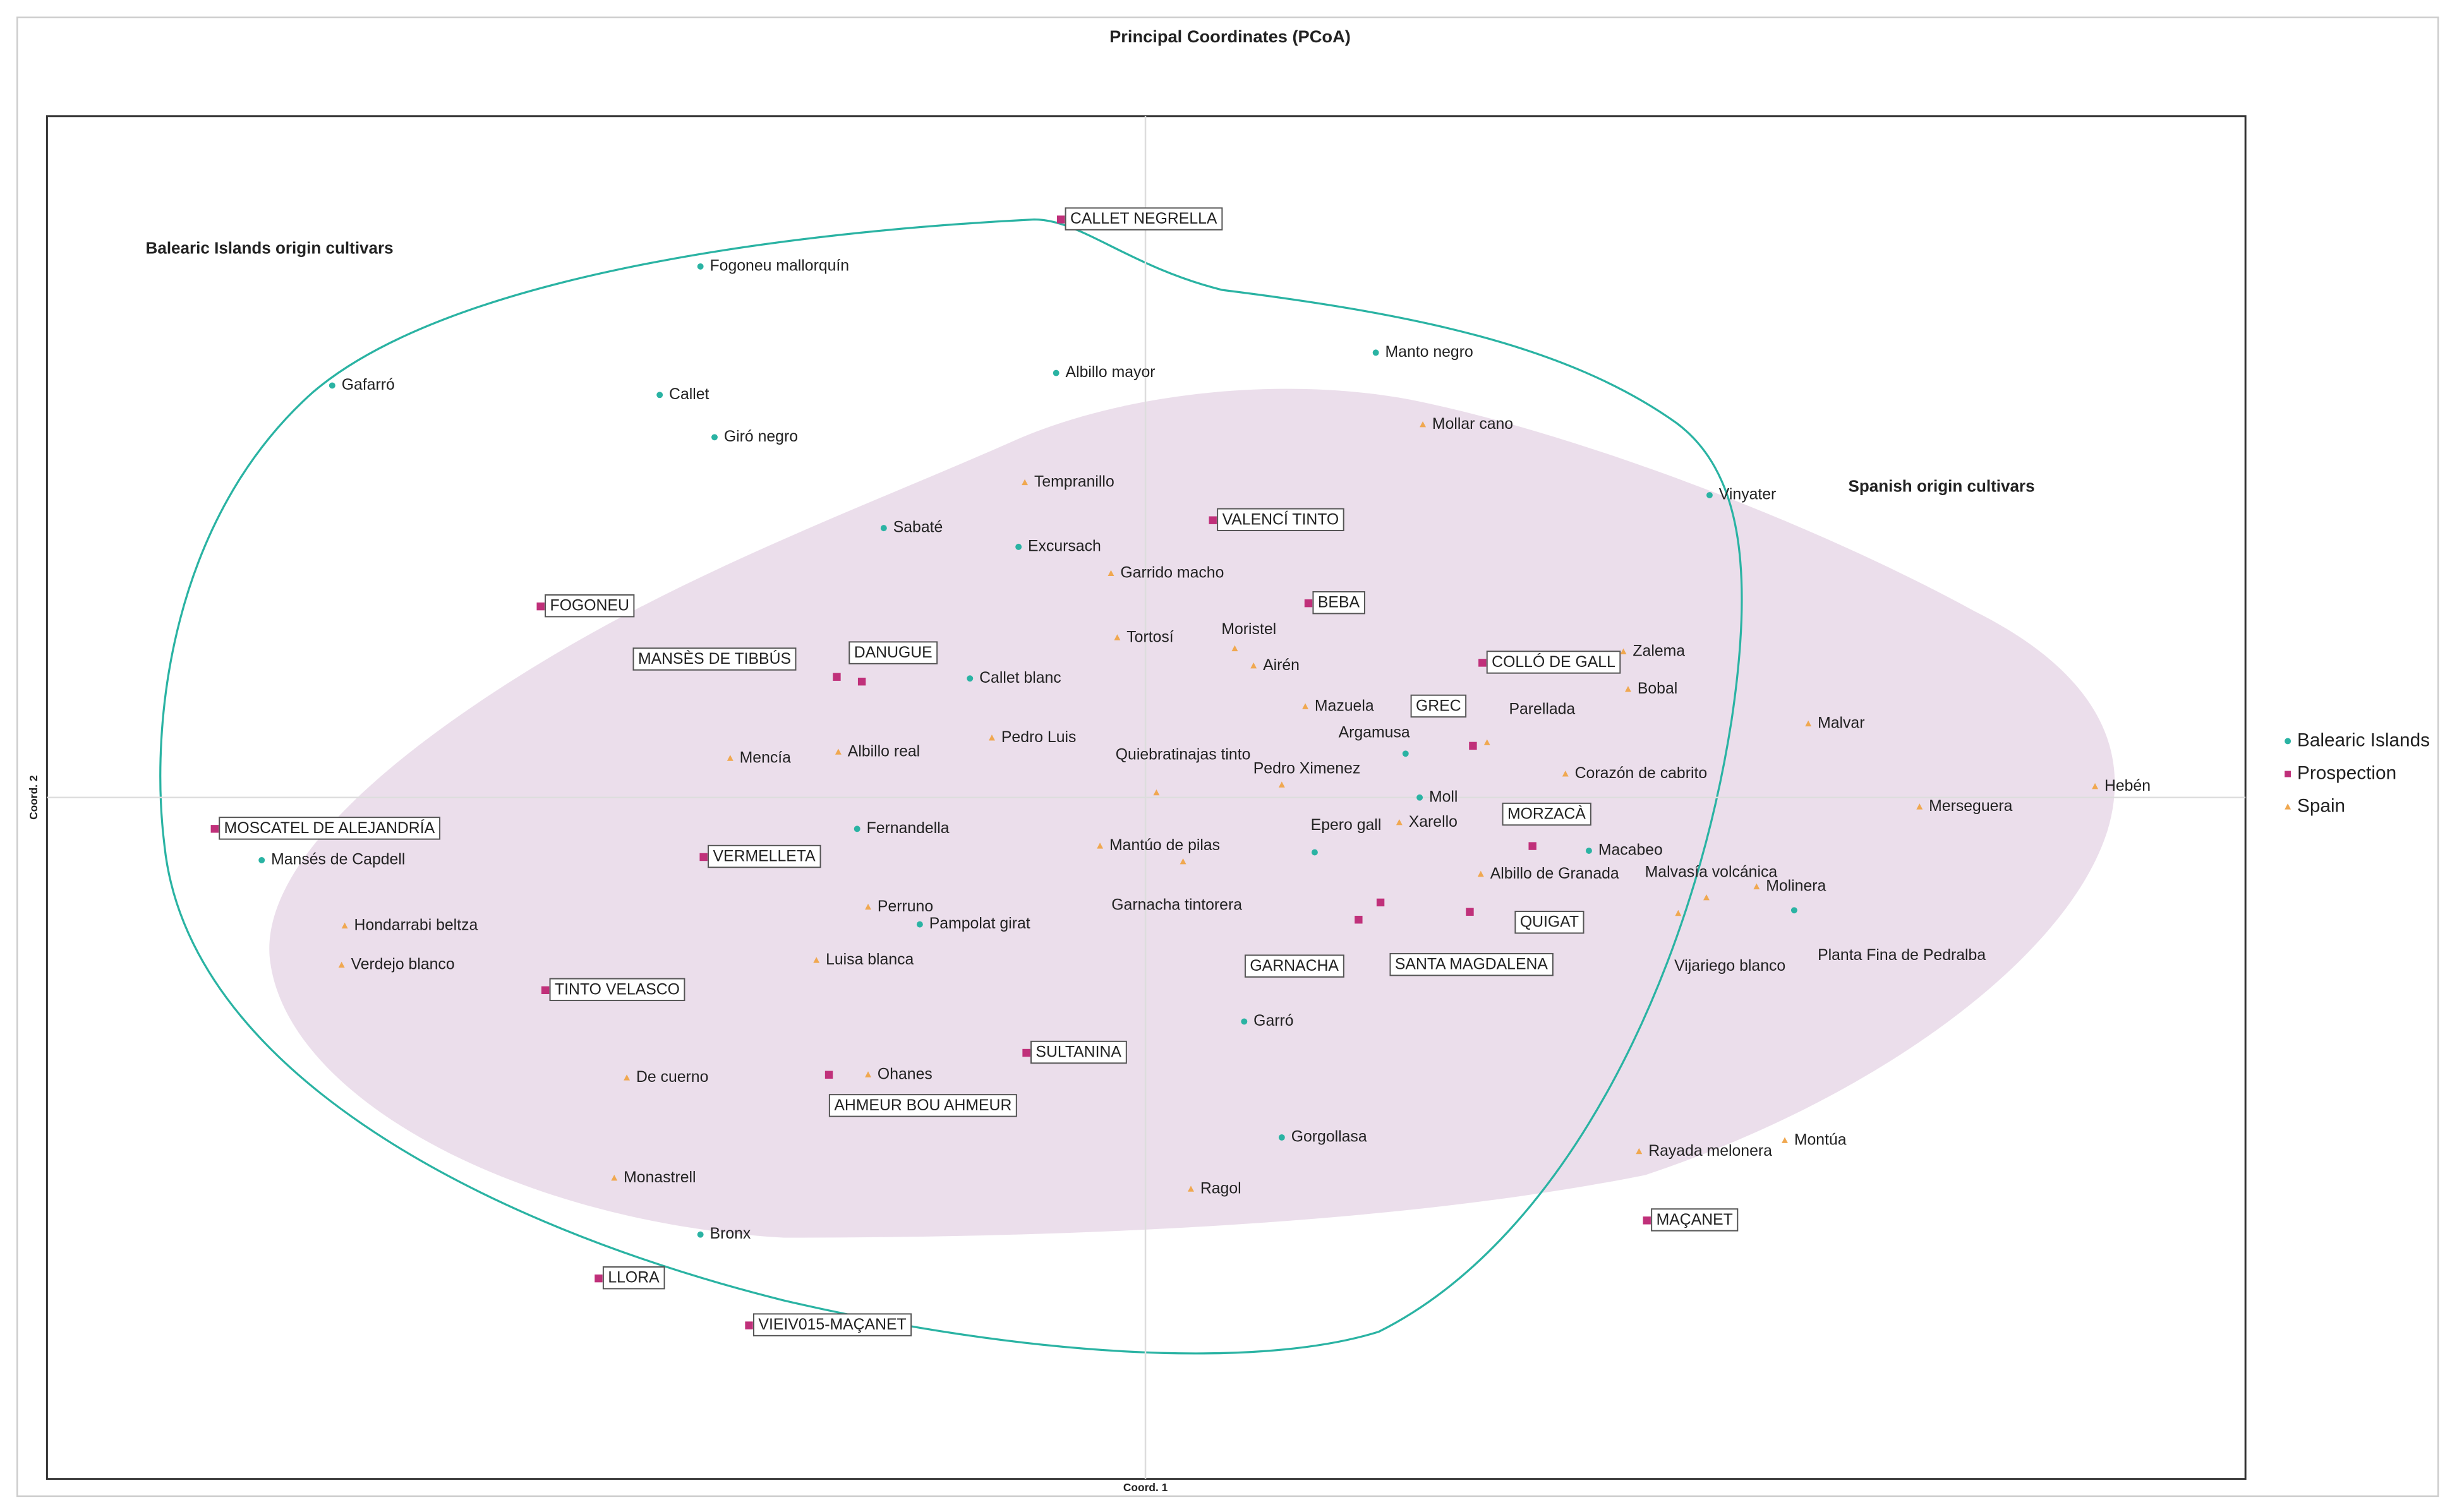 Image resolution: width=2457 pixels, height=1512 pixels. What do you see at coordinates (672, 1077) in the screenshot?
I see `point-label: De cuerno` at bounding box center [672, 1077].